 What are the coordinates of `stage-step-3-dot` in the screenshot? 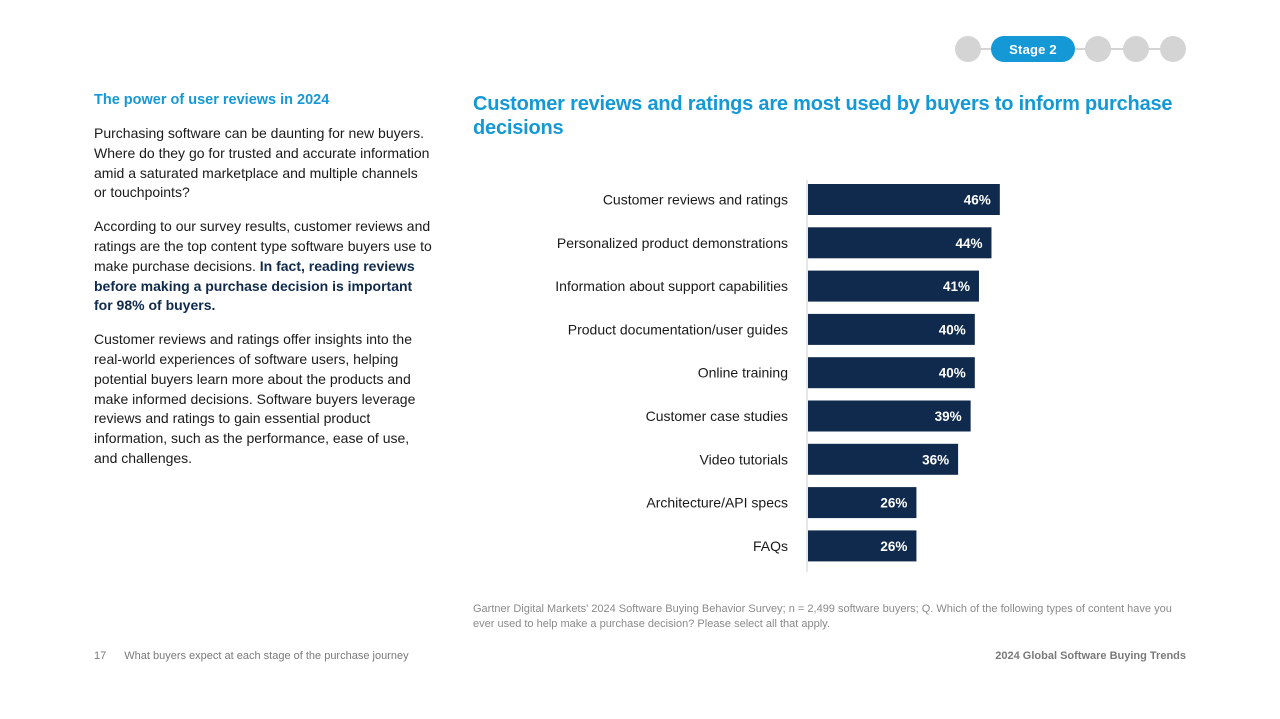 It's located at (1098, 49).